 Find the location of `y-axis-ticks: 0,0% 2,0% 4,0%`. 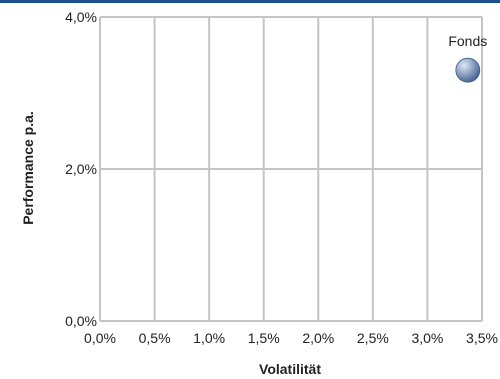

y-axis-ticks: 0,0% 2,0% 4,0% is located at coordinates (81, 169).